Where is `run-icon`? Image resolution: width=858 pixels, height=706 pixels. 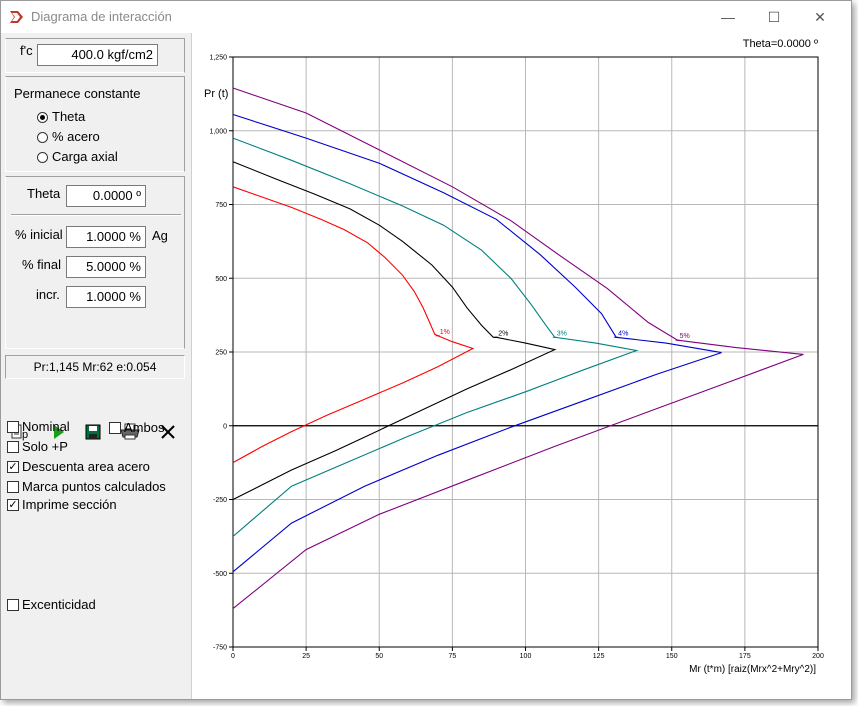 run-icon is located at coordinates (59, 432).